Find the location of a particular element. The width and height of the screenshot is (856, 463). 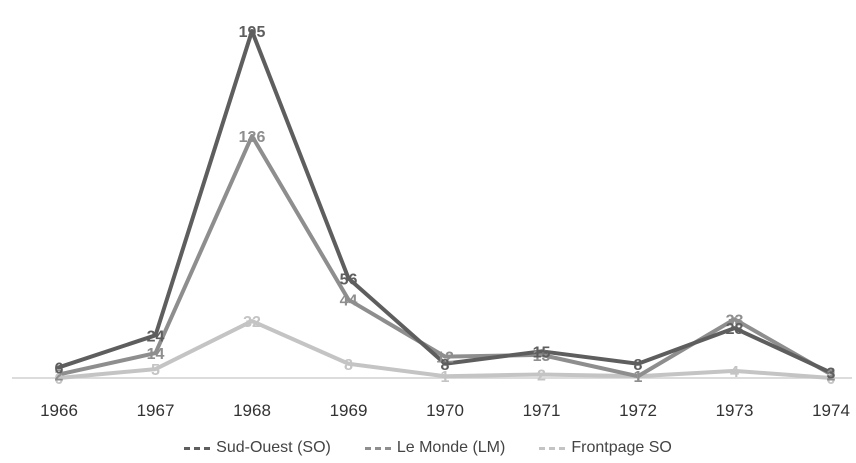

data-label-s1-6: 1 is located at coordinates (638, 377).